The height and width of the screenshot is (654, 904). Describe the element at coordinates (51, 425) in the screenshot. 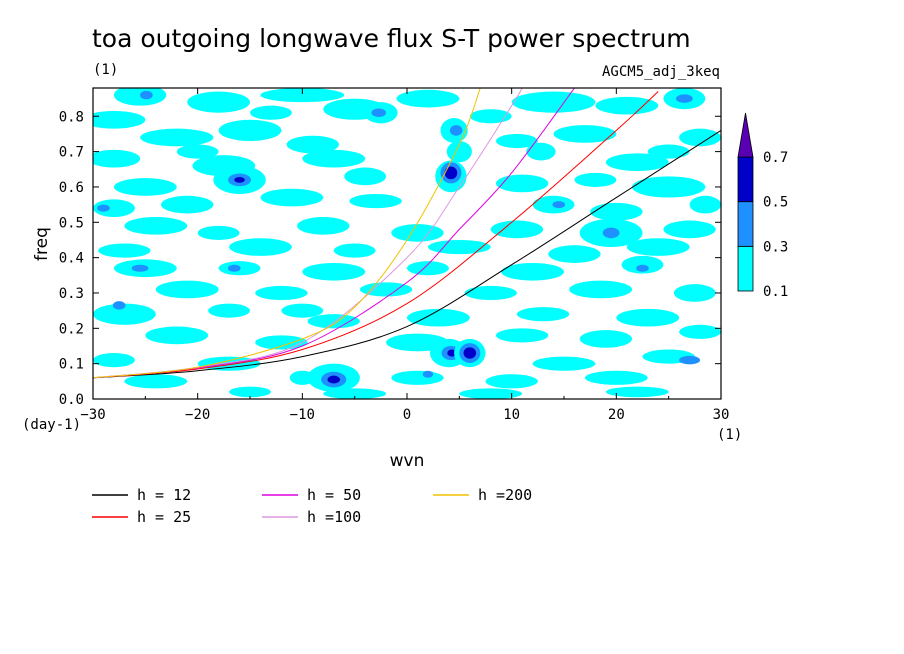

I see `y-unit-label: (day-1)` at that location.